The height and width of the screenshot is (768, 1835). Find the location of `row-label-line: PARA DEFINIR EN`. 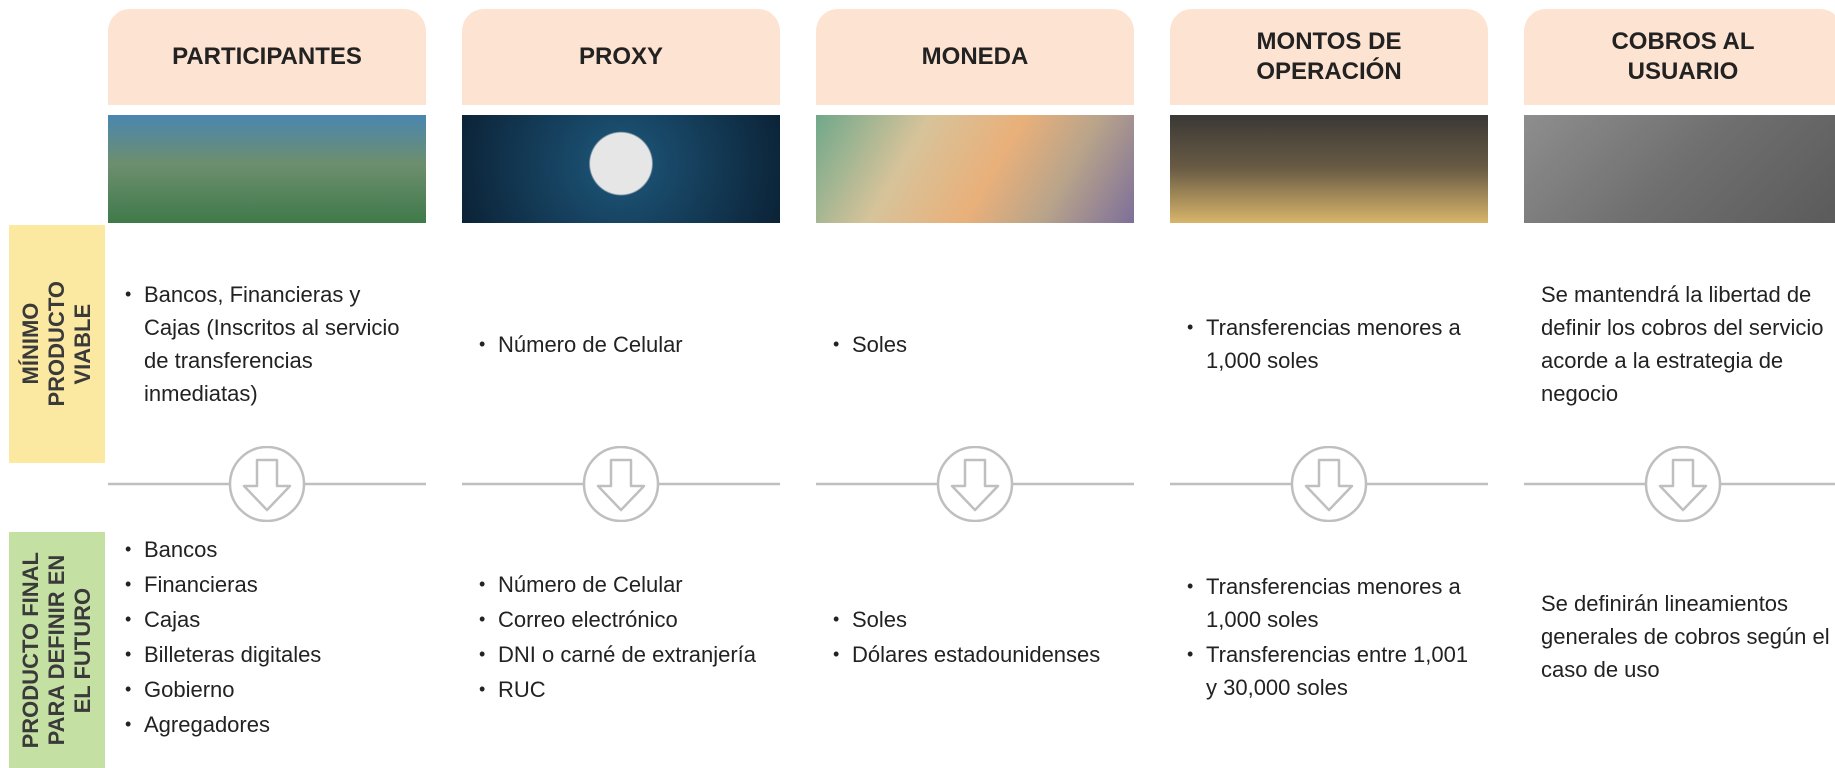

row-label-line: PARA DEFINIR EN is located at coordinates (56, 650).